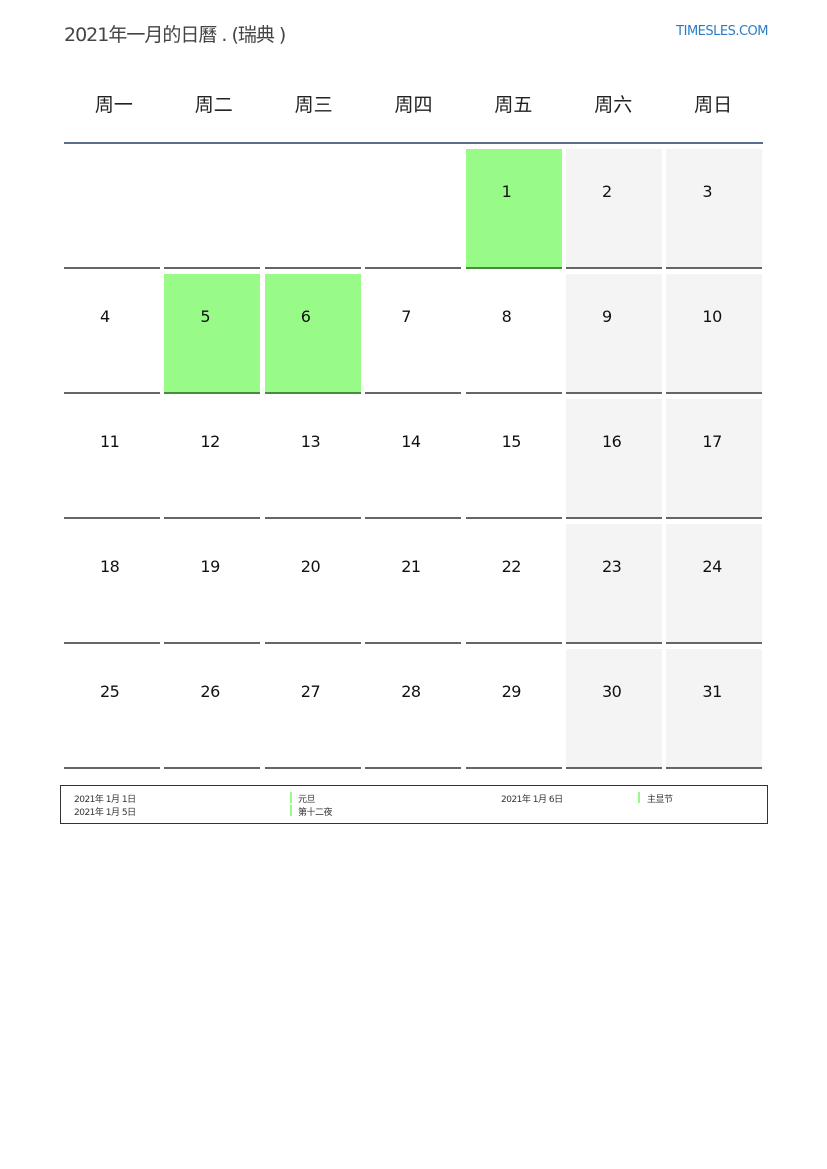 The image size is (827, 1169). What do you see at coordinates (712, 441) in the screenshot?
I see `day-number: 17` at bounding box center [712, 441].